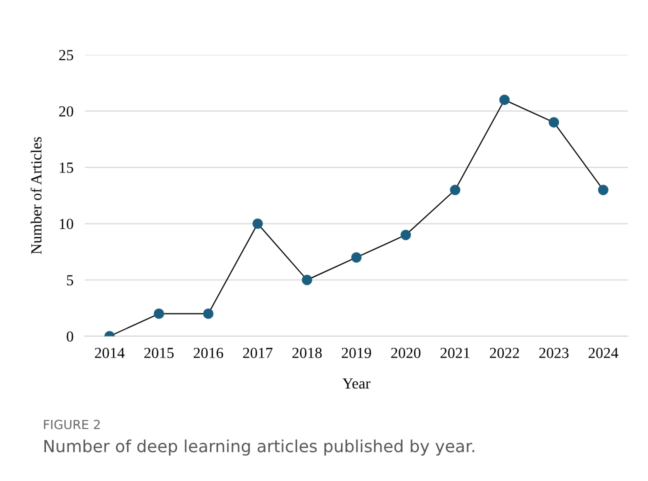 Image resolution: width=648 pixels, height=481 pixels. What do you see at coordinates (209, 353) in the screenshot?
I see `x-tick-label: 2016` at bounding box center [209, 353].